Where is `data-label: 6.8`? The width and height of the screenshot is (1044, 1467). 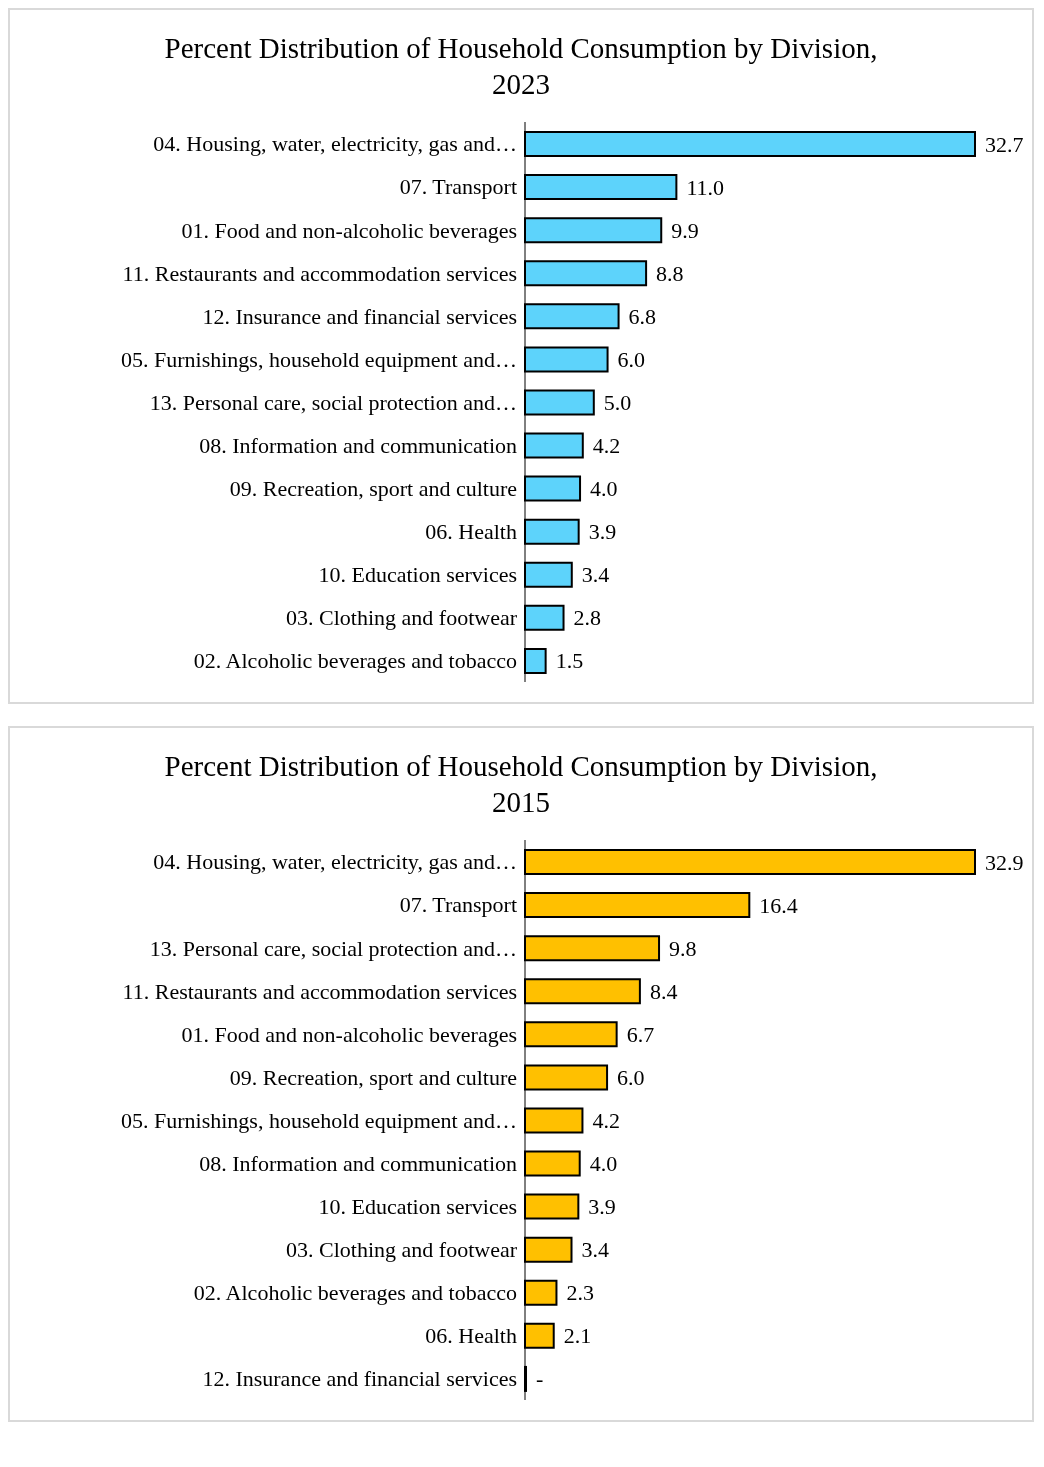
data-label: 6.8 is located at coordinates (642, 316).